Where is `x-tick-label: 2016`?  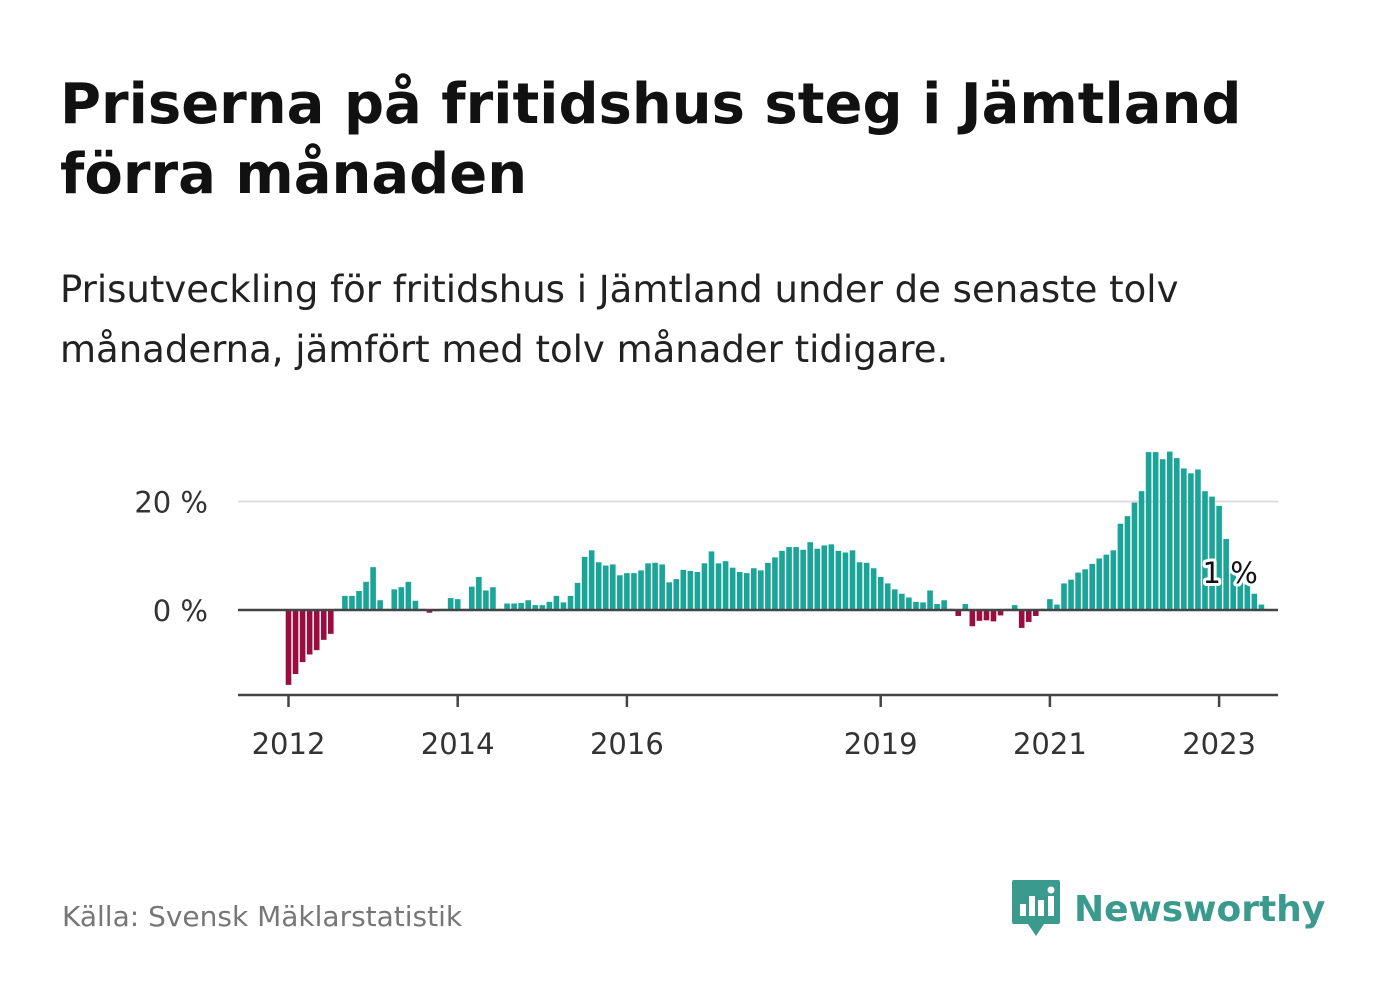
x-tick-label: 2016 is located at coordinates (627, 744).